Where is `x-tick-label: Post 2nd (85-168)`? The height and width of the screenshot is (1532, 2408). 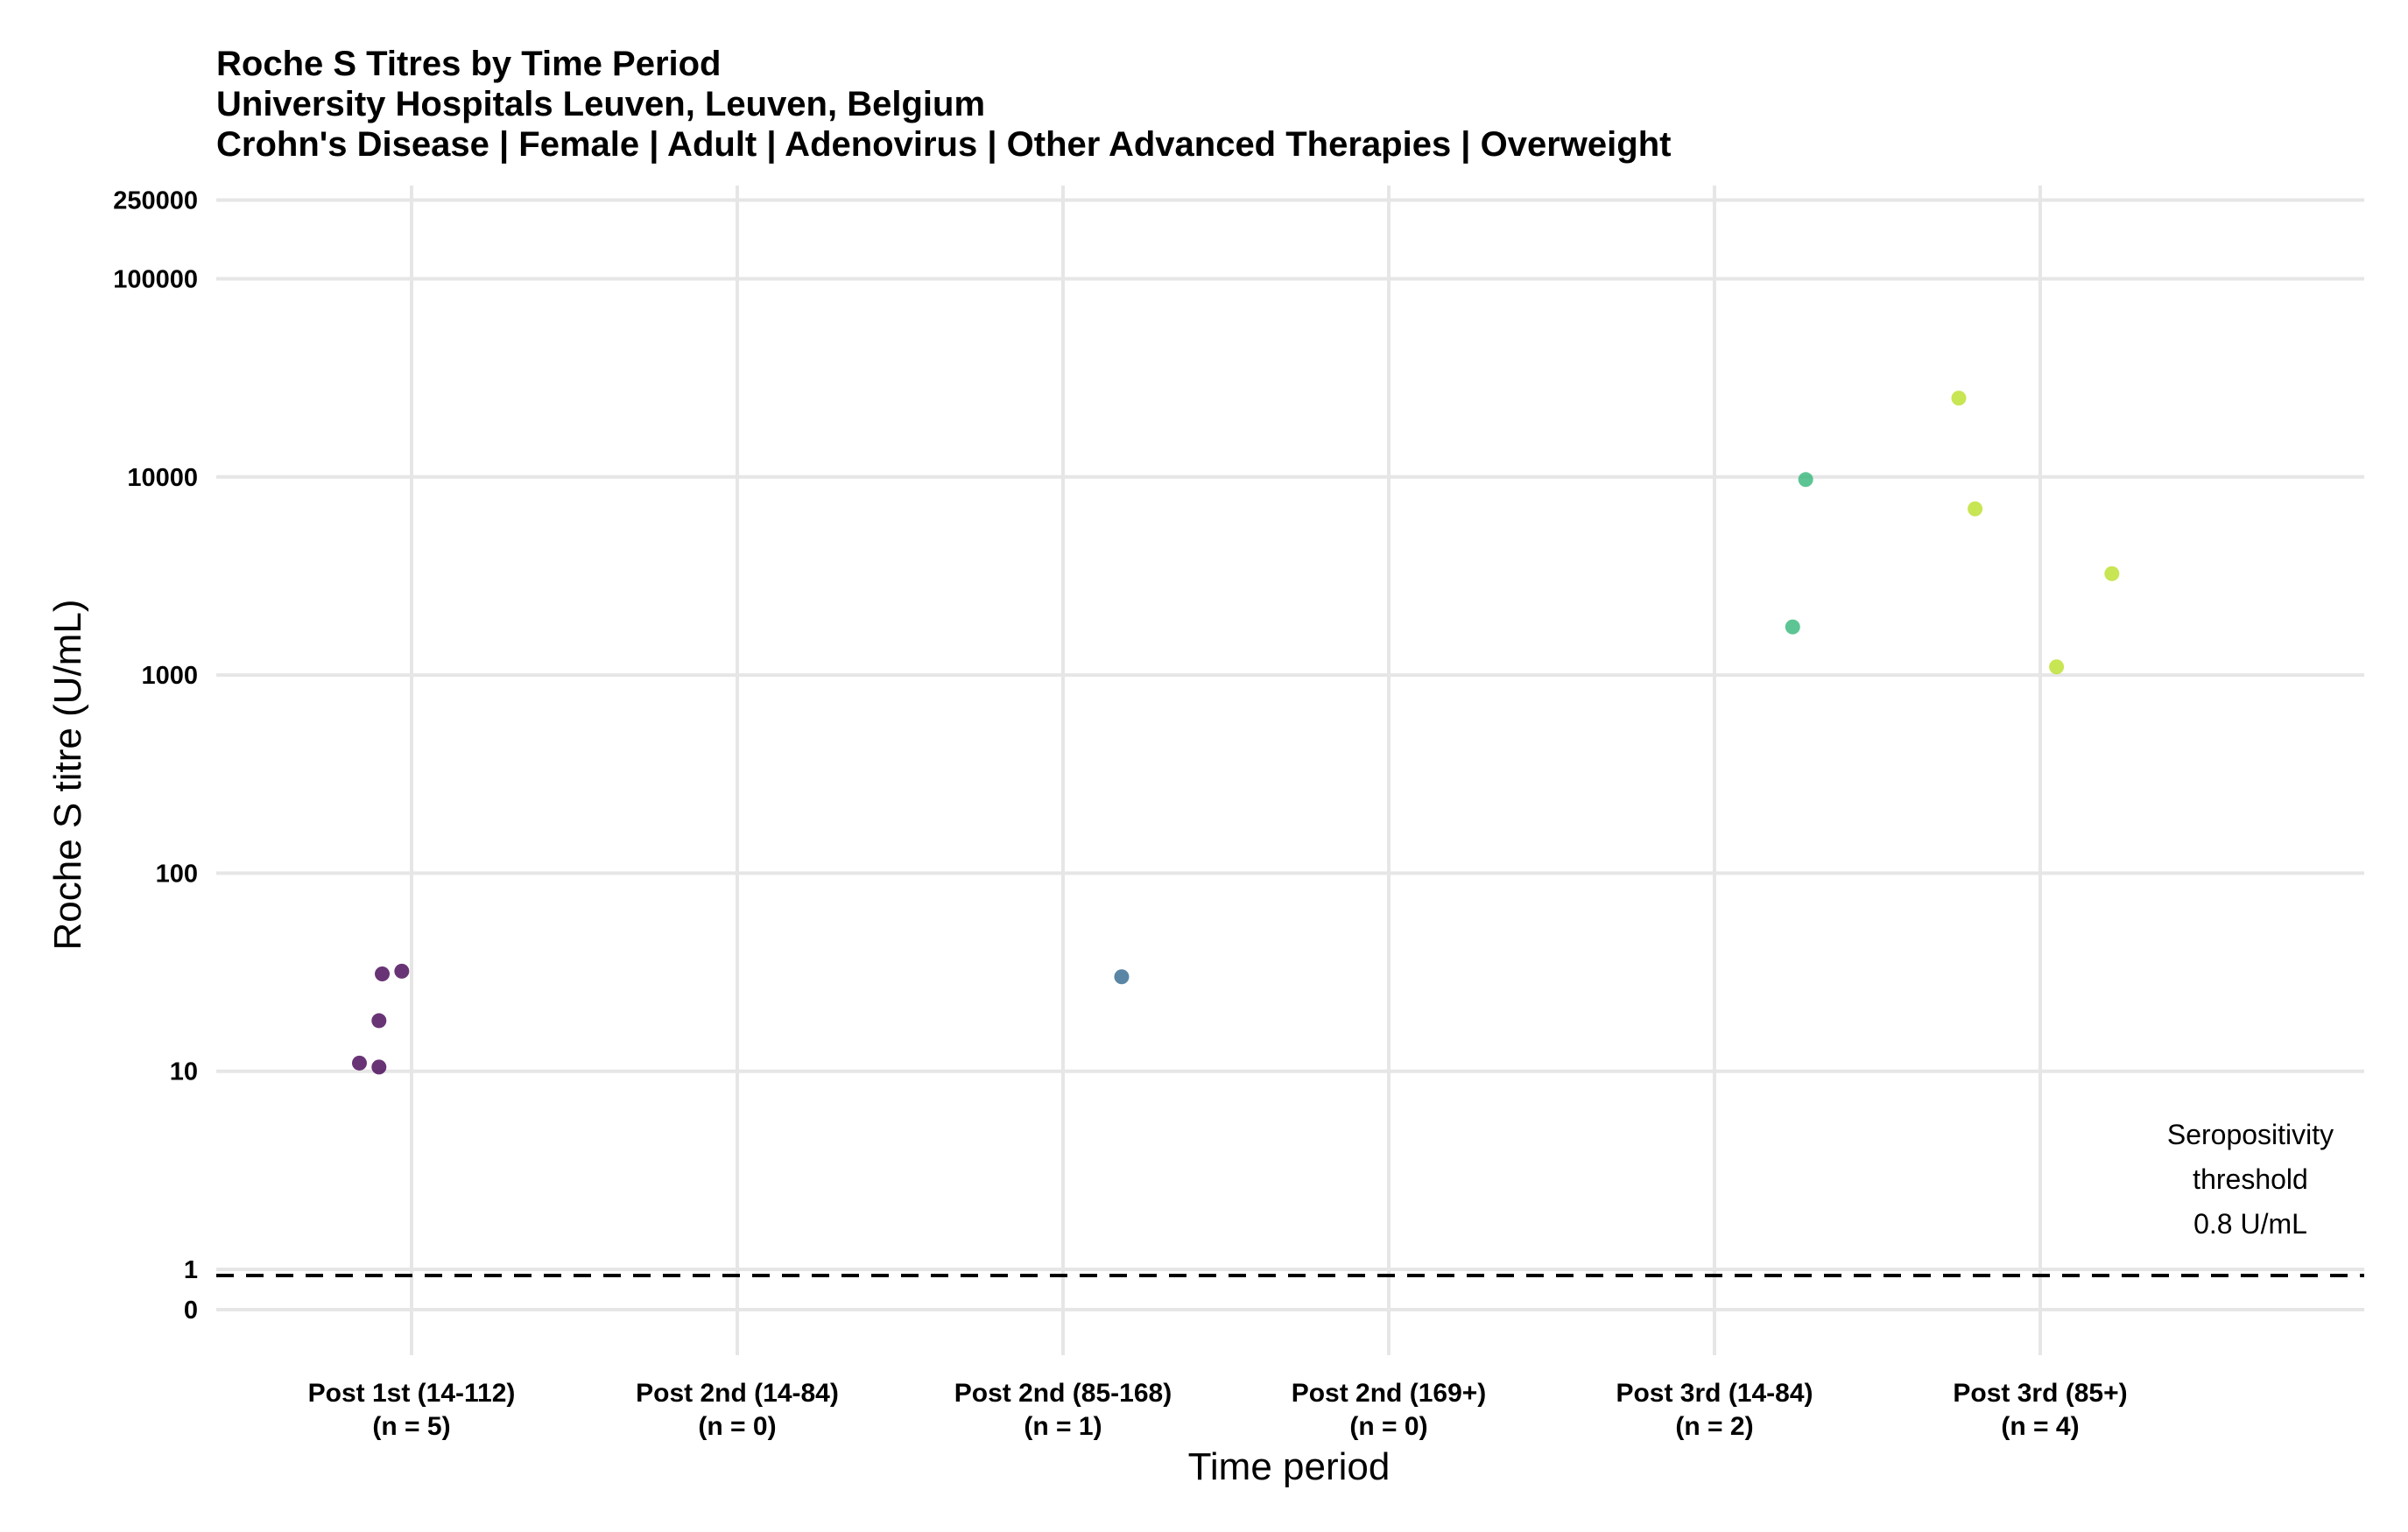
x-tick-label: Post 2nd (85-168) is located at coordinates (1063, 1393).